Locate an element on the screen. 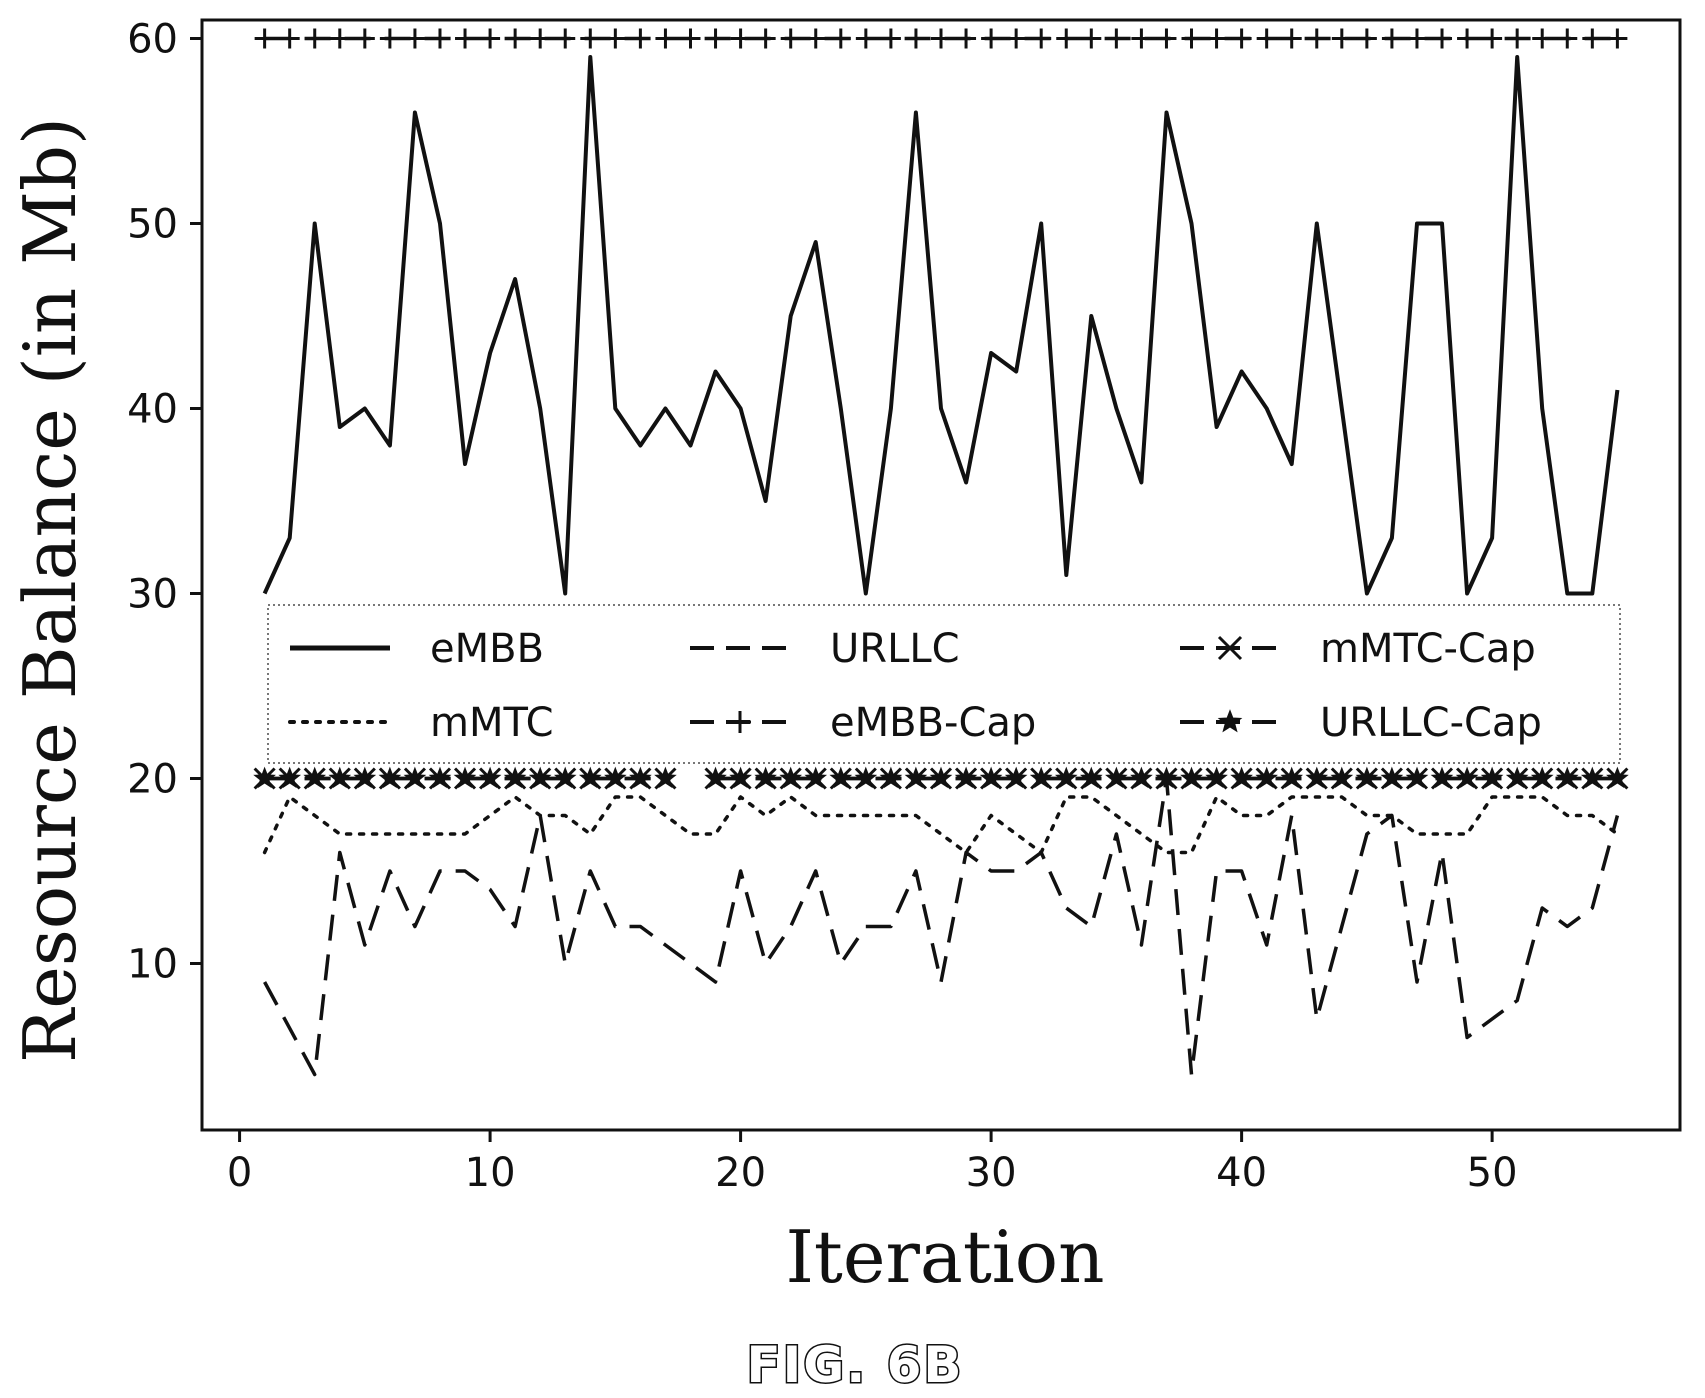  legend-label-urllc-cap: URLLC-Cap is located at coordinates (1431, 723).